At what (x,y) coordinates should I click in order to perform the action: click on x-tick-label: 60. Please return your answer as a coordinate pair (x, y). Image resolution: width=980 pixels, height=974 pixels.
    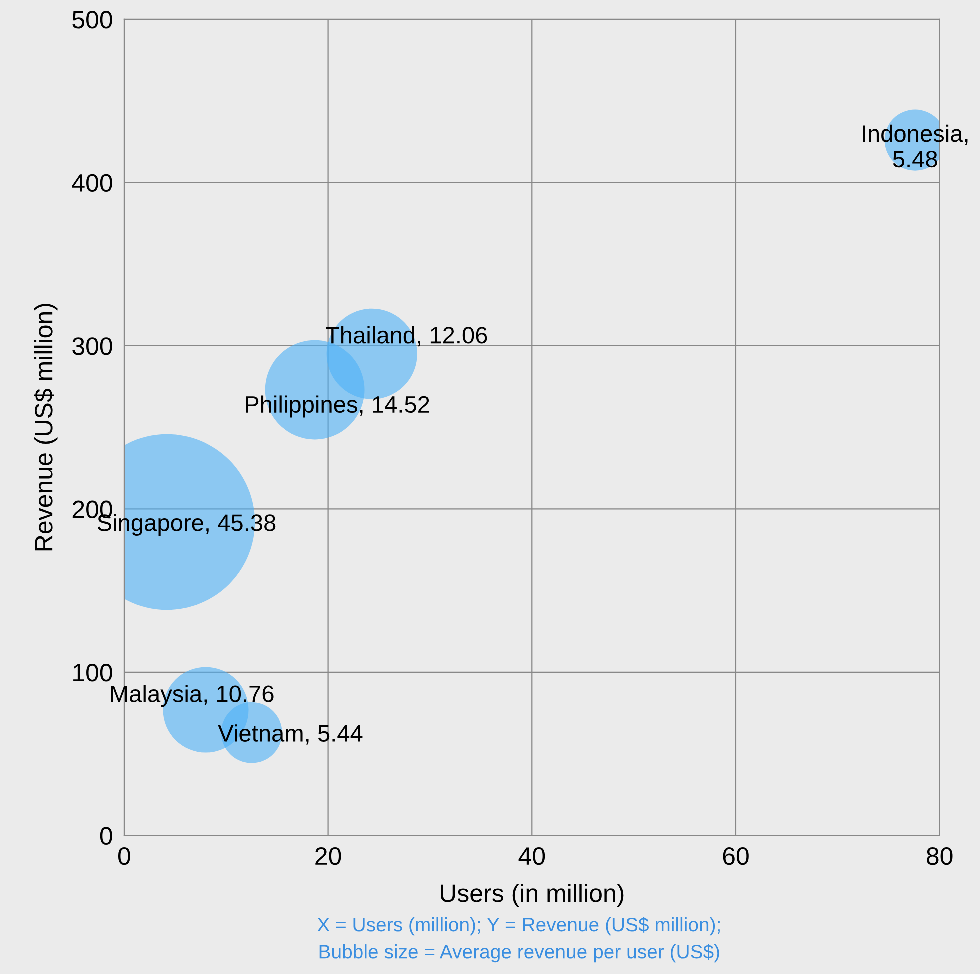
    Looking at the image, I should click on (736, 856).